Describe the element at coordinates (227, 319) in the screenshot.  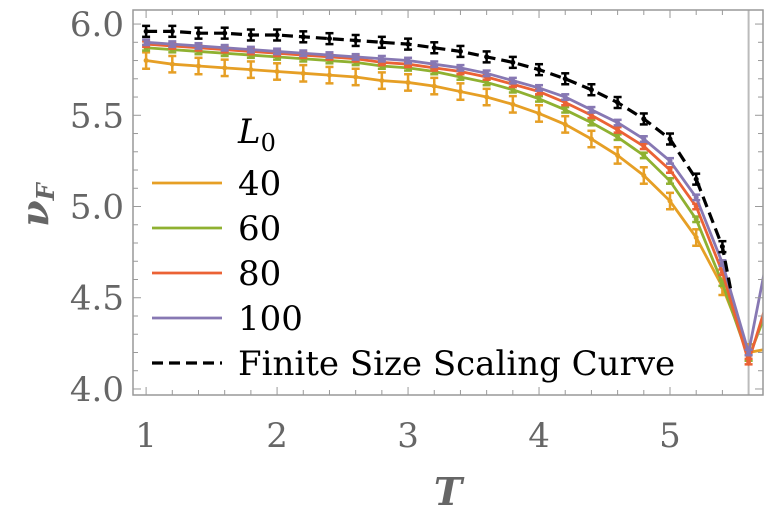
I see `legend-entry: 100` at that location.